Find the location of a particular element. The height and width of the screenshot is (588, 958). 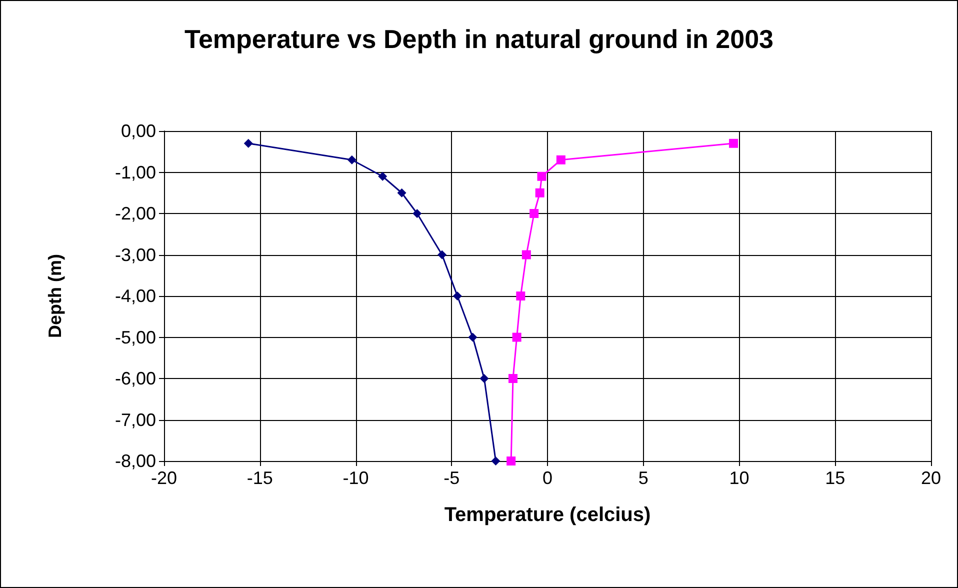

y-tick-label: -8,00 is located at coordinates (135, 461).